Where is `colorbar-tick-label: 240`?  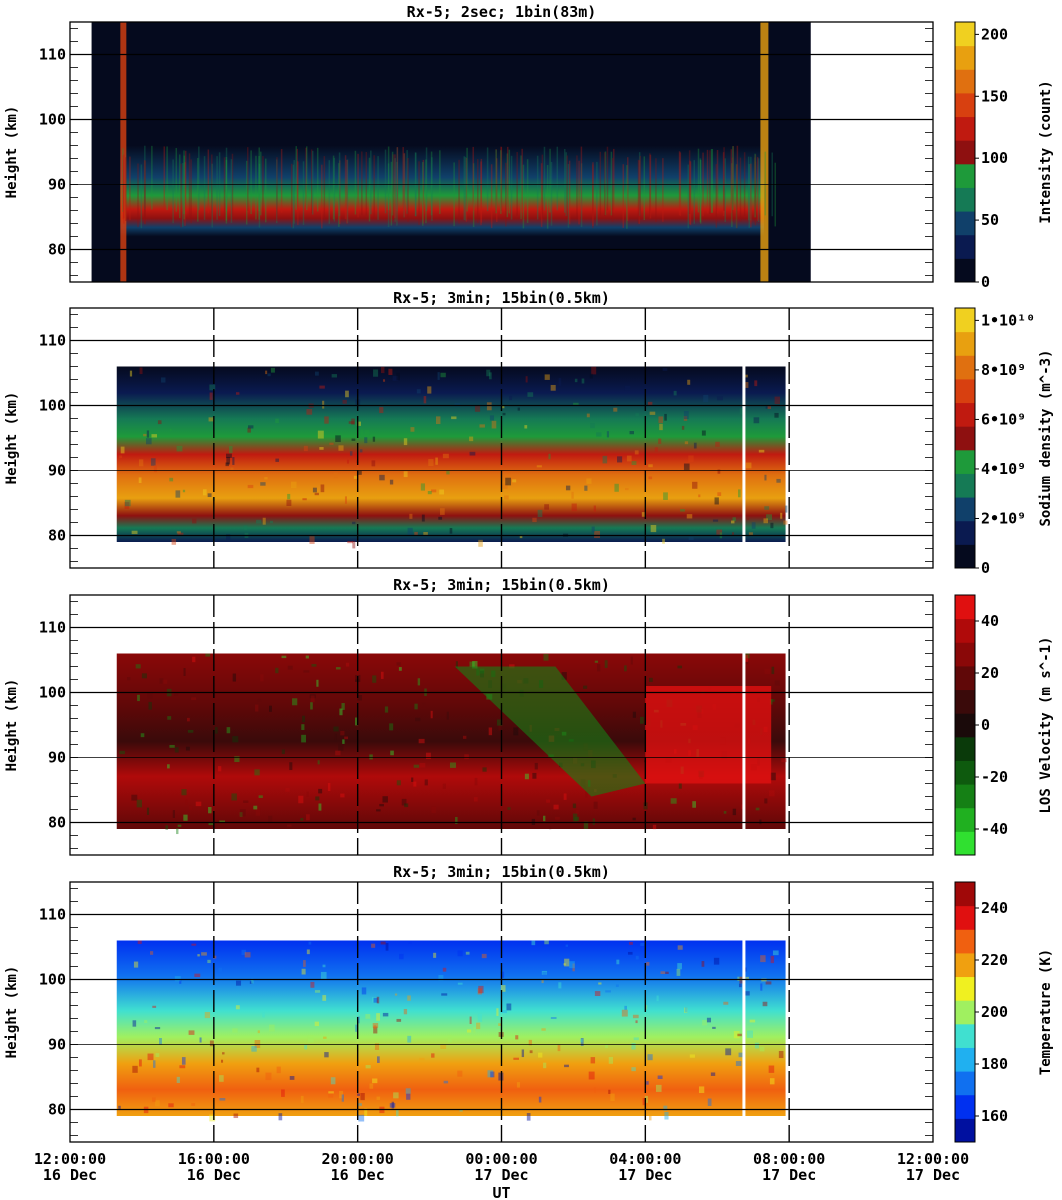
colorbar-tick-label: 240 is located at coordinates (994, 908).